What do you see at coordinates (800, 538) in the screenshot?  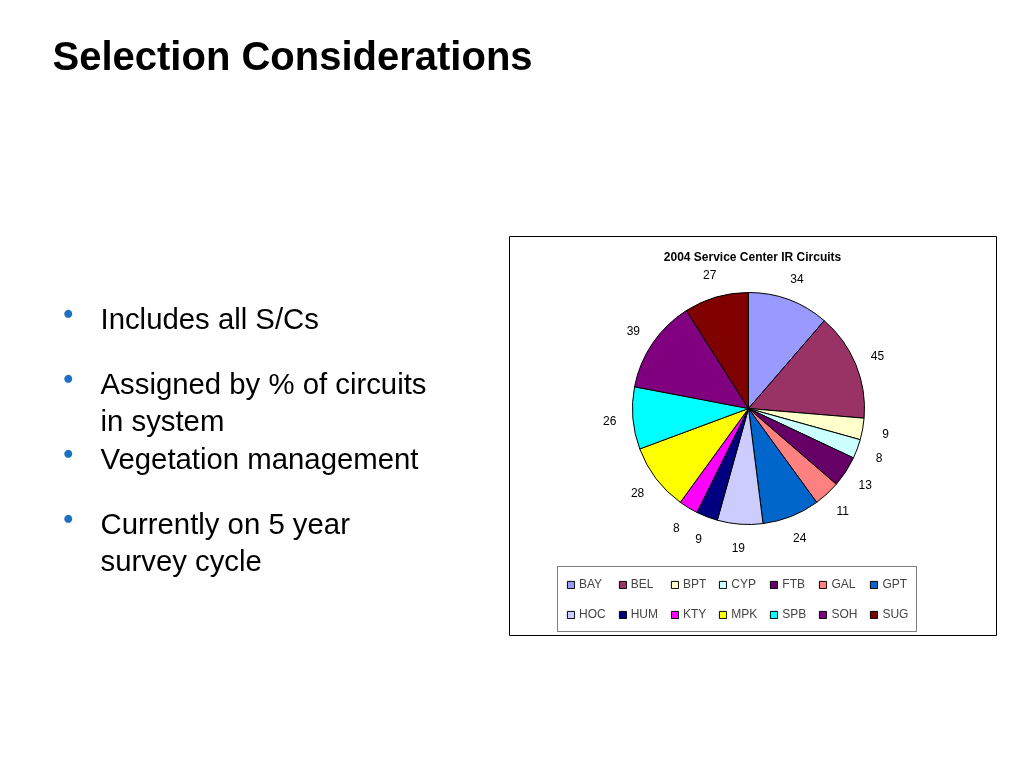 I see `data-label: 24` at bounding box center [800, 538].